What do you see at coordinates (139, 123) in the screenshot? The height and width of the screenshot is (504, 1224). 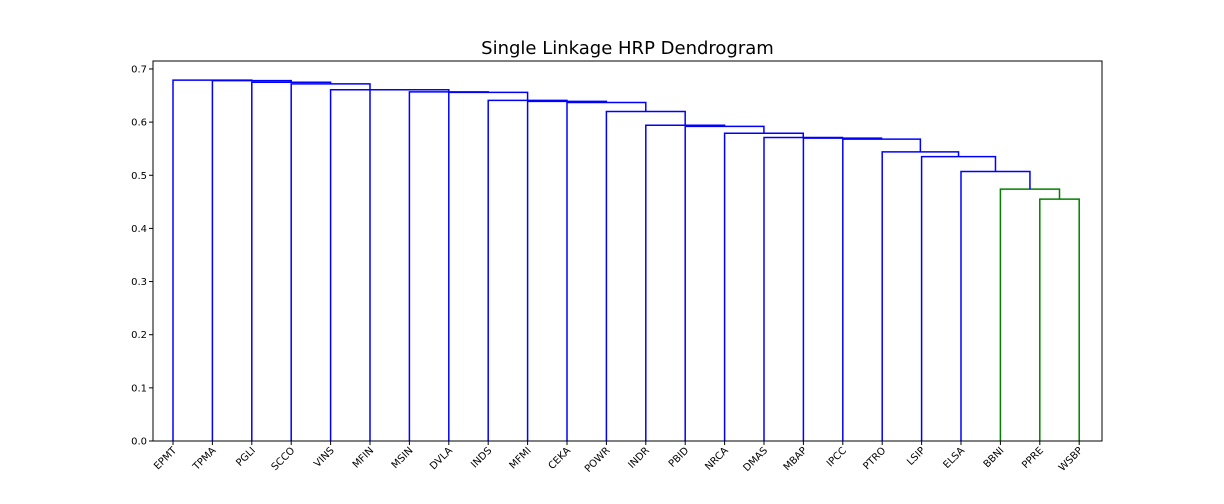 I see `y-tick-label: 0.6` at bounding box center [139, 123].